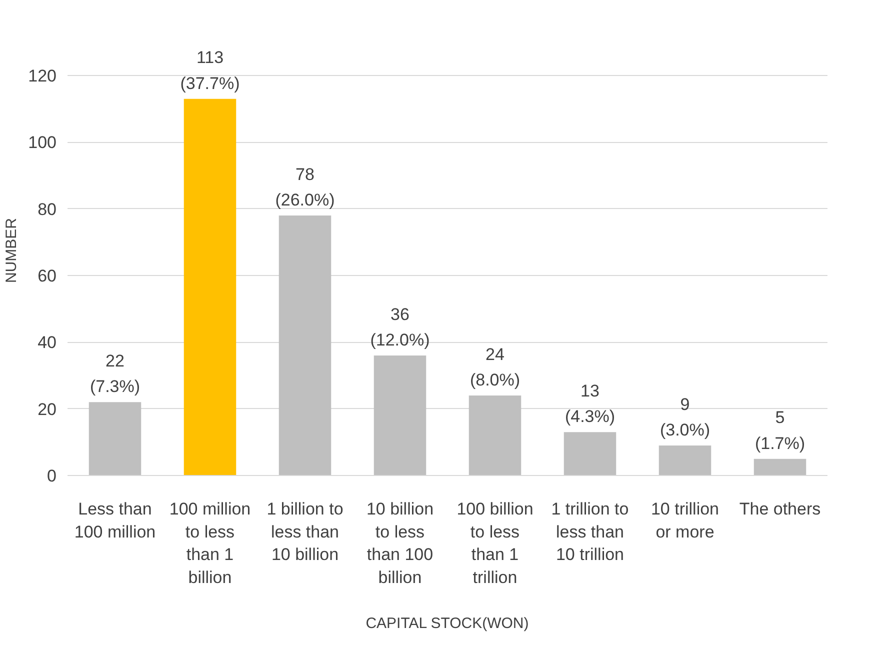 Image resolution: width=873 pixels, height=660 pixels. Describe the element at coordinates (47, 276) in the screenshot. I see `y-tick-label: 60` at that location.